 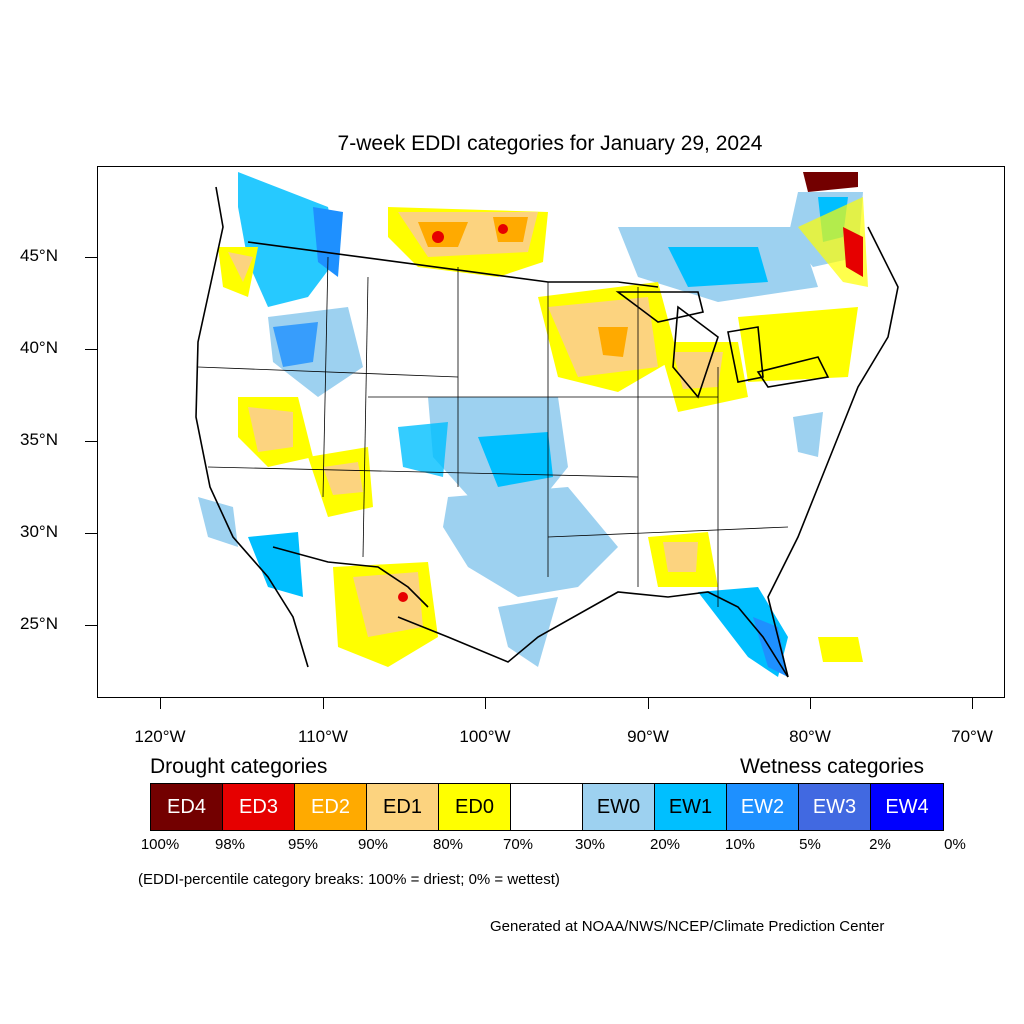 I want to click on percentile-label: 10%, so click(x=740, y=844).